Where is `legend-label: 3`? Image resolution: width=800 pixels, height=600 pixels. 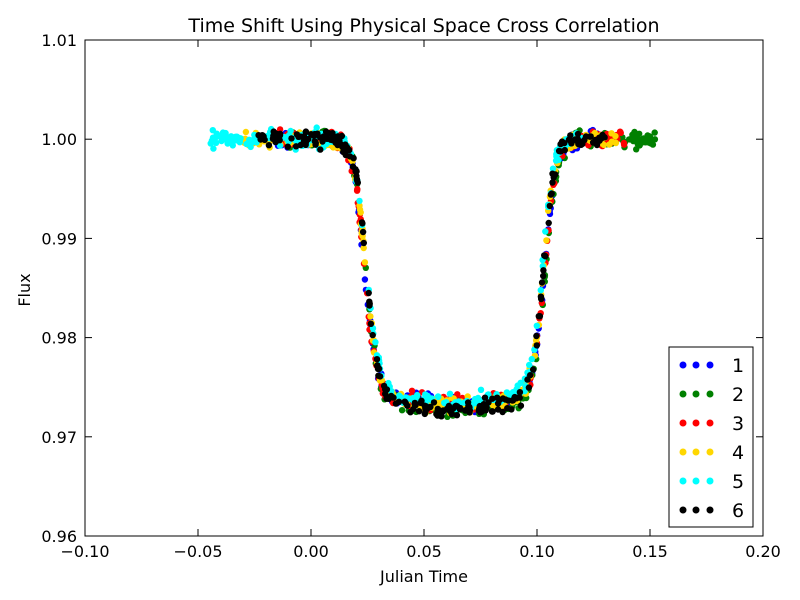 legend-label: 3 is located at coordinates (738, 424).